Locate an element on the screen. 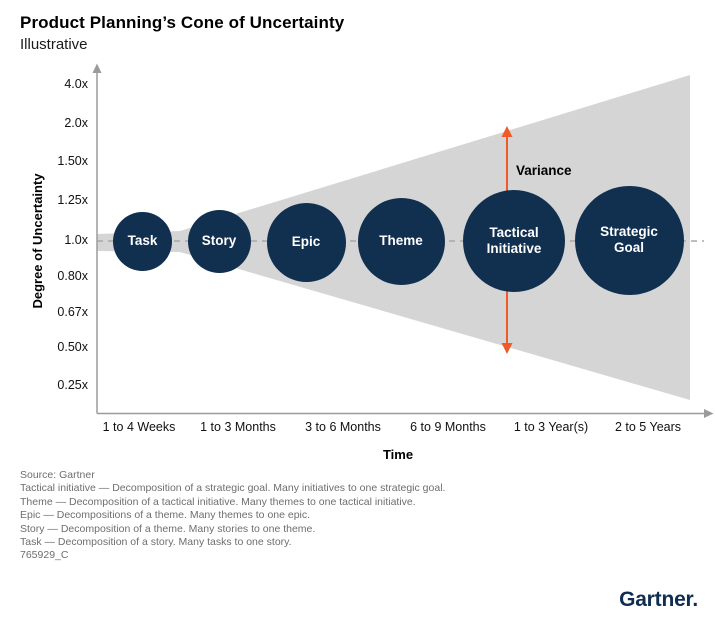  variance-label: Variance is located at coordinates (544, 170).